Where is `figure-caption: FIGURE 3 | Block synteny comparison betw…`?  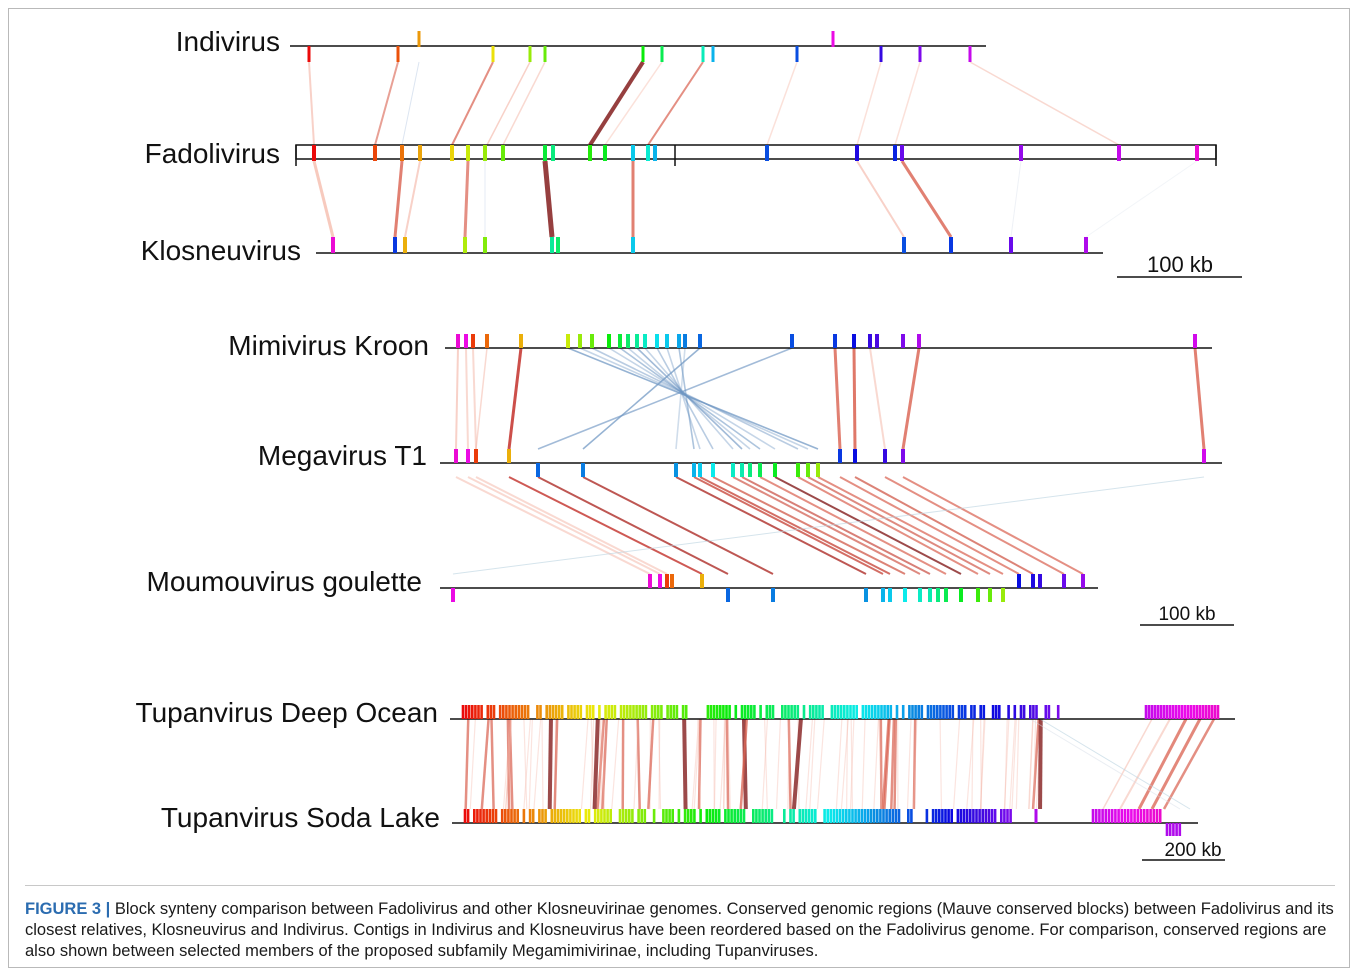 figure-caption: FIGURE 3 | Block synteny comparison betw… is located at coordinates (681, 930).